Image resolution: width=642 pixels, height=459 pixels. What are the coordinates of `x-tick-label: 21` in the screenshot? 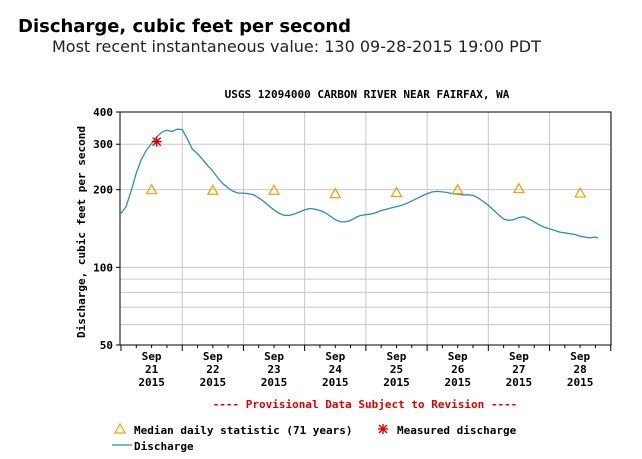 It's located at (152, 369).